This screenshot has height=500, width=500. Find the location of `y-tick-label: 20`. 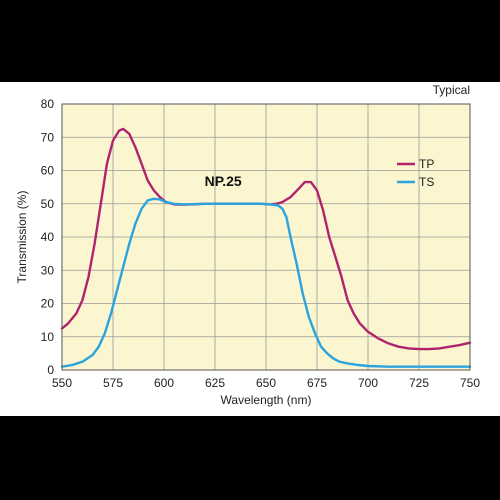

y-tick-label: 20 is located at coordinates (48, 304).